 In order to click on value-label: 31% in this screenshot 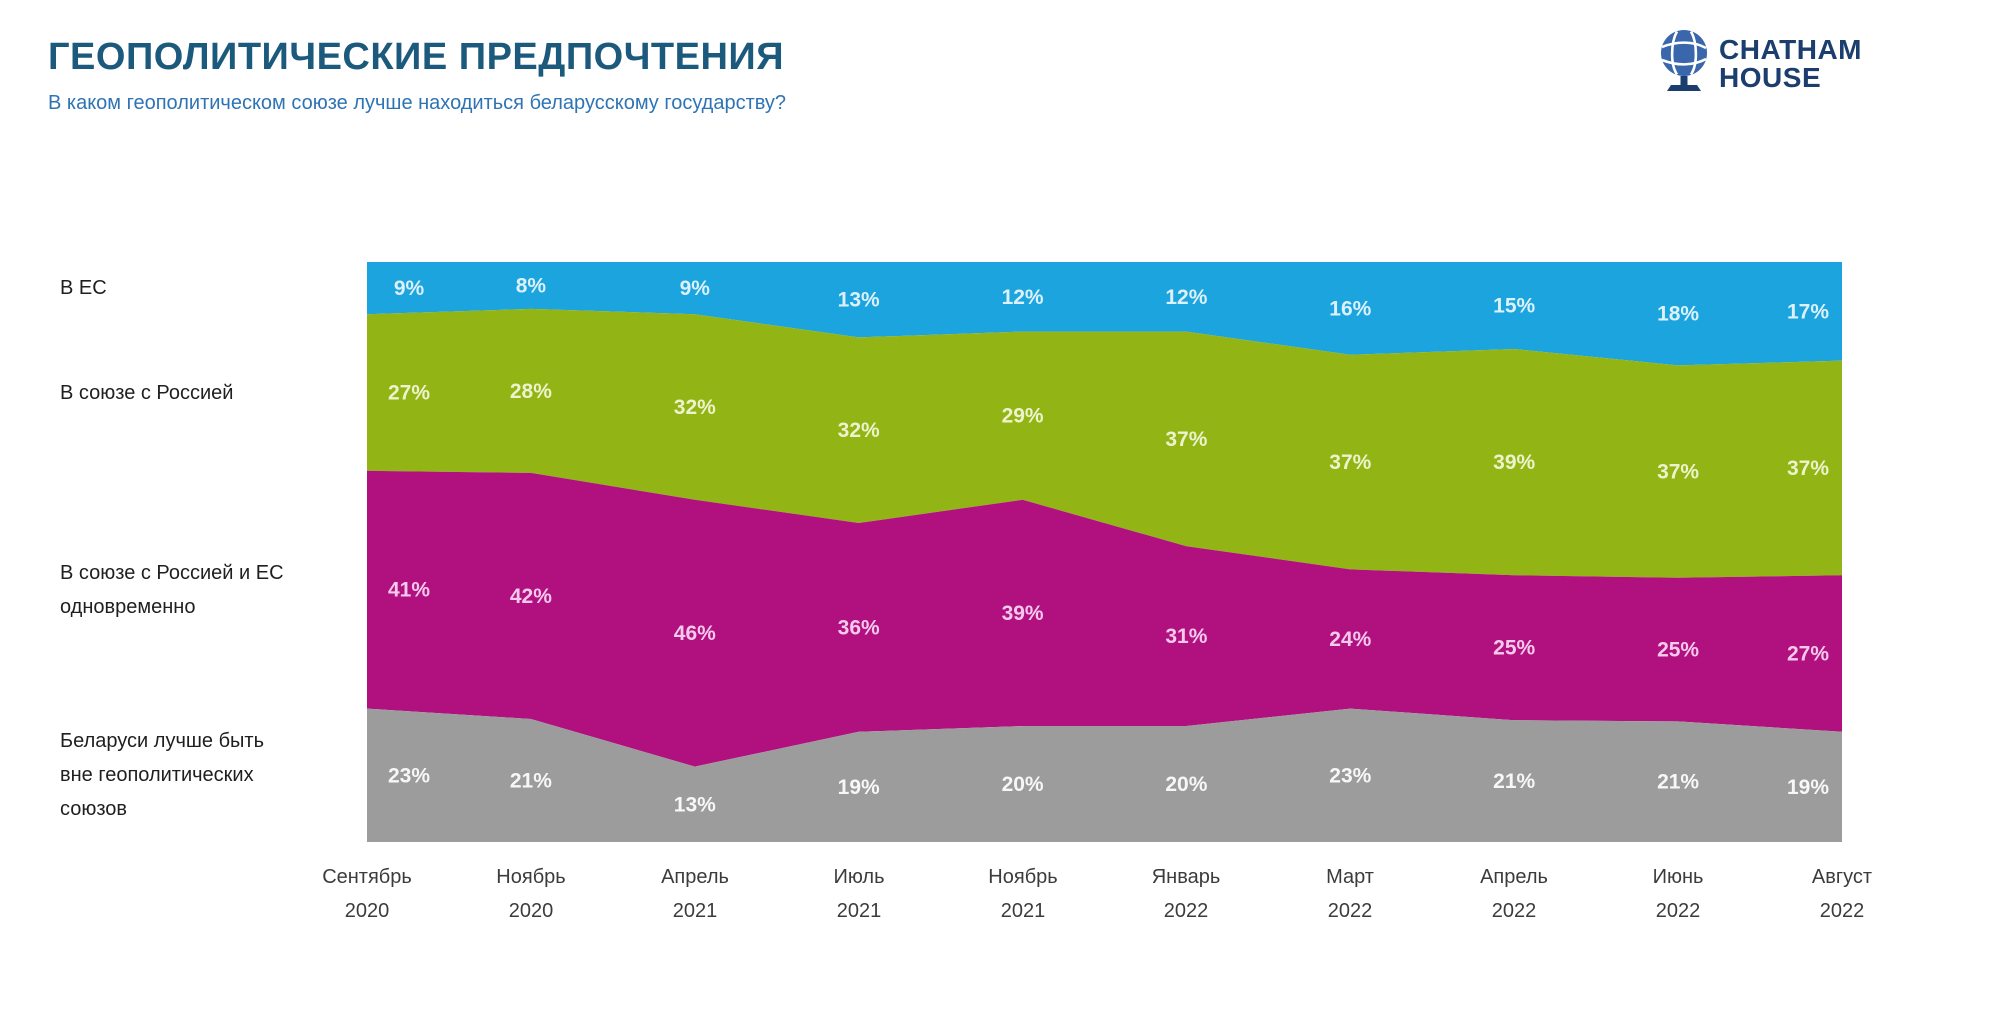, I will do `click(1186, 636)`.